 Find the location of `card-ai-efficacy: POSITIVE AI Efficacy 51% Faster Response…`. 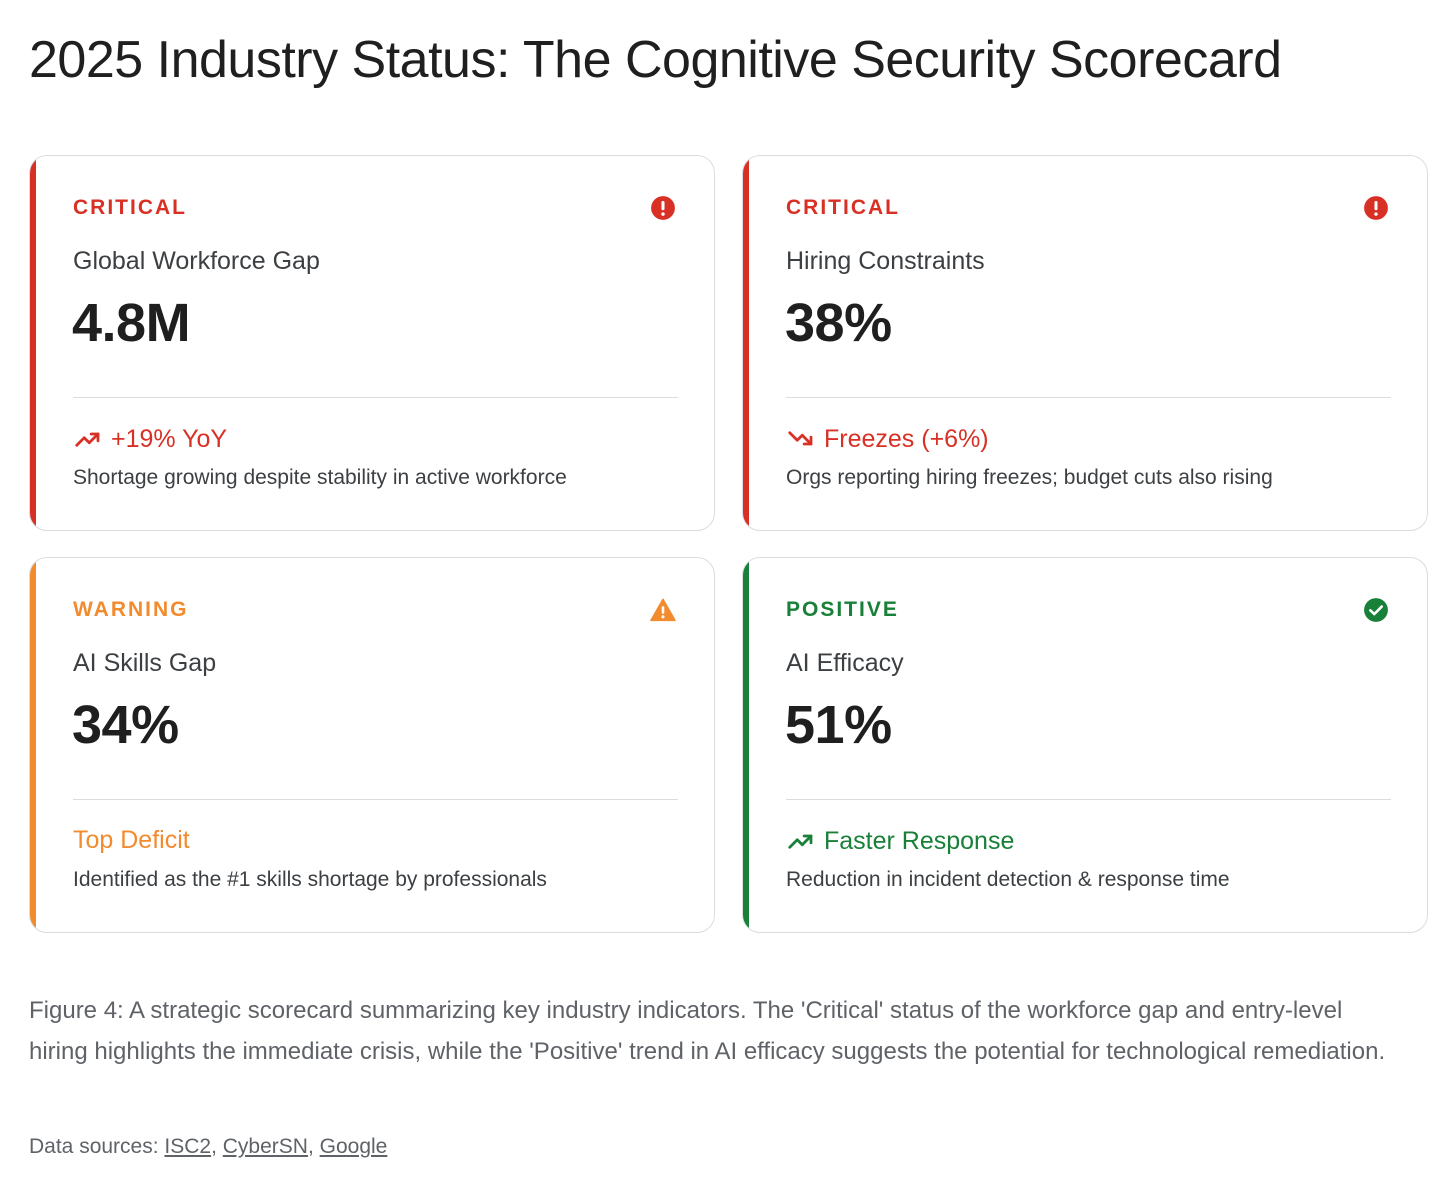

card-ai-efficacy: POSITIVE AI Efficacy 51% Faster Response… is located at coordinates (1085, 745).